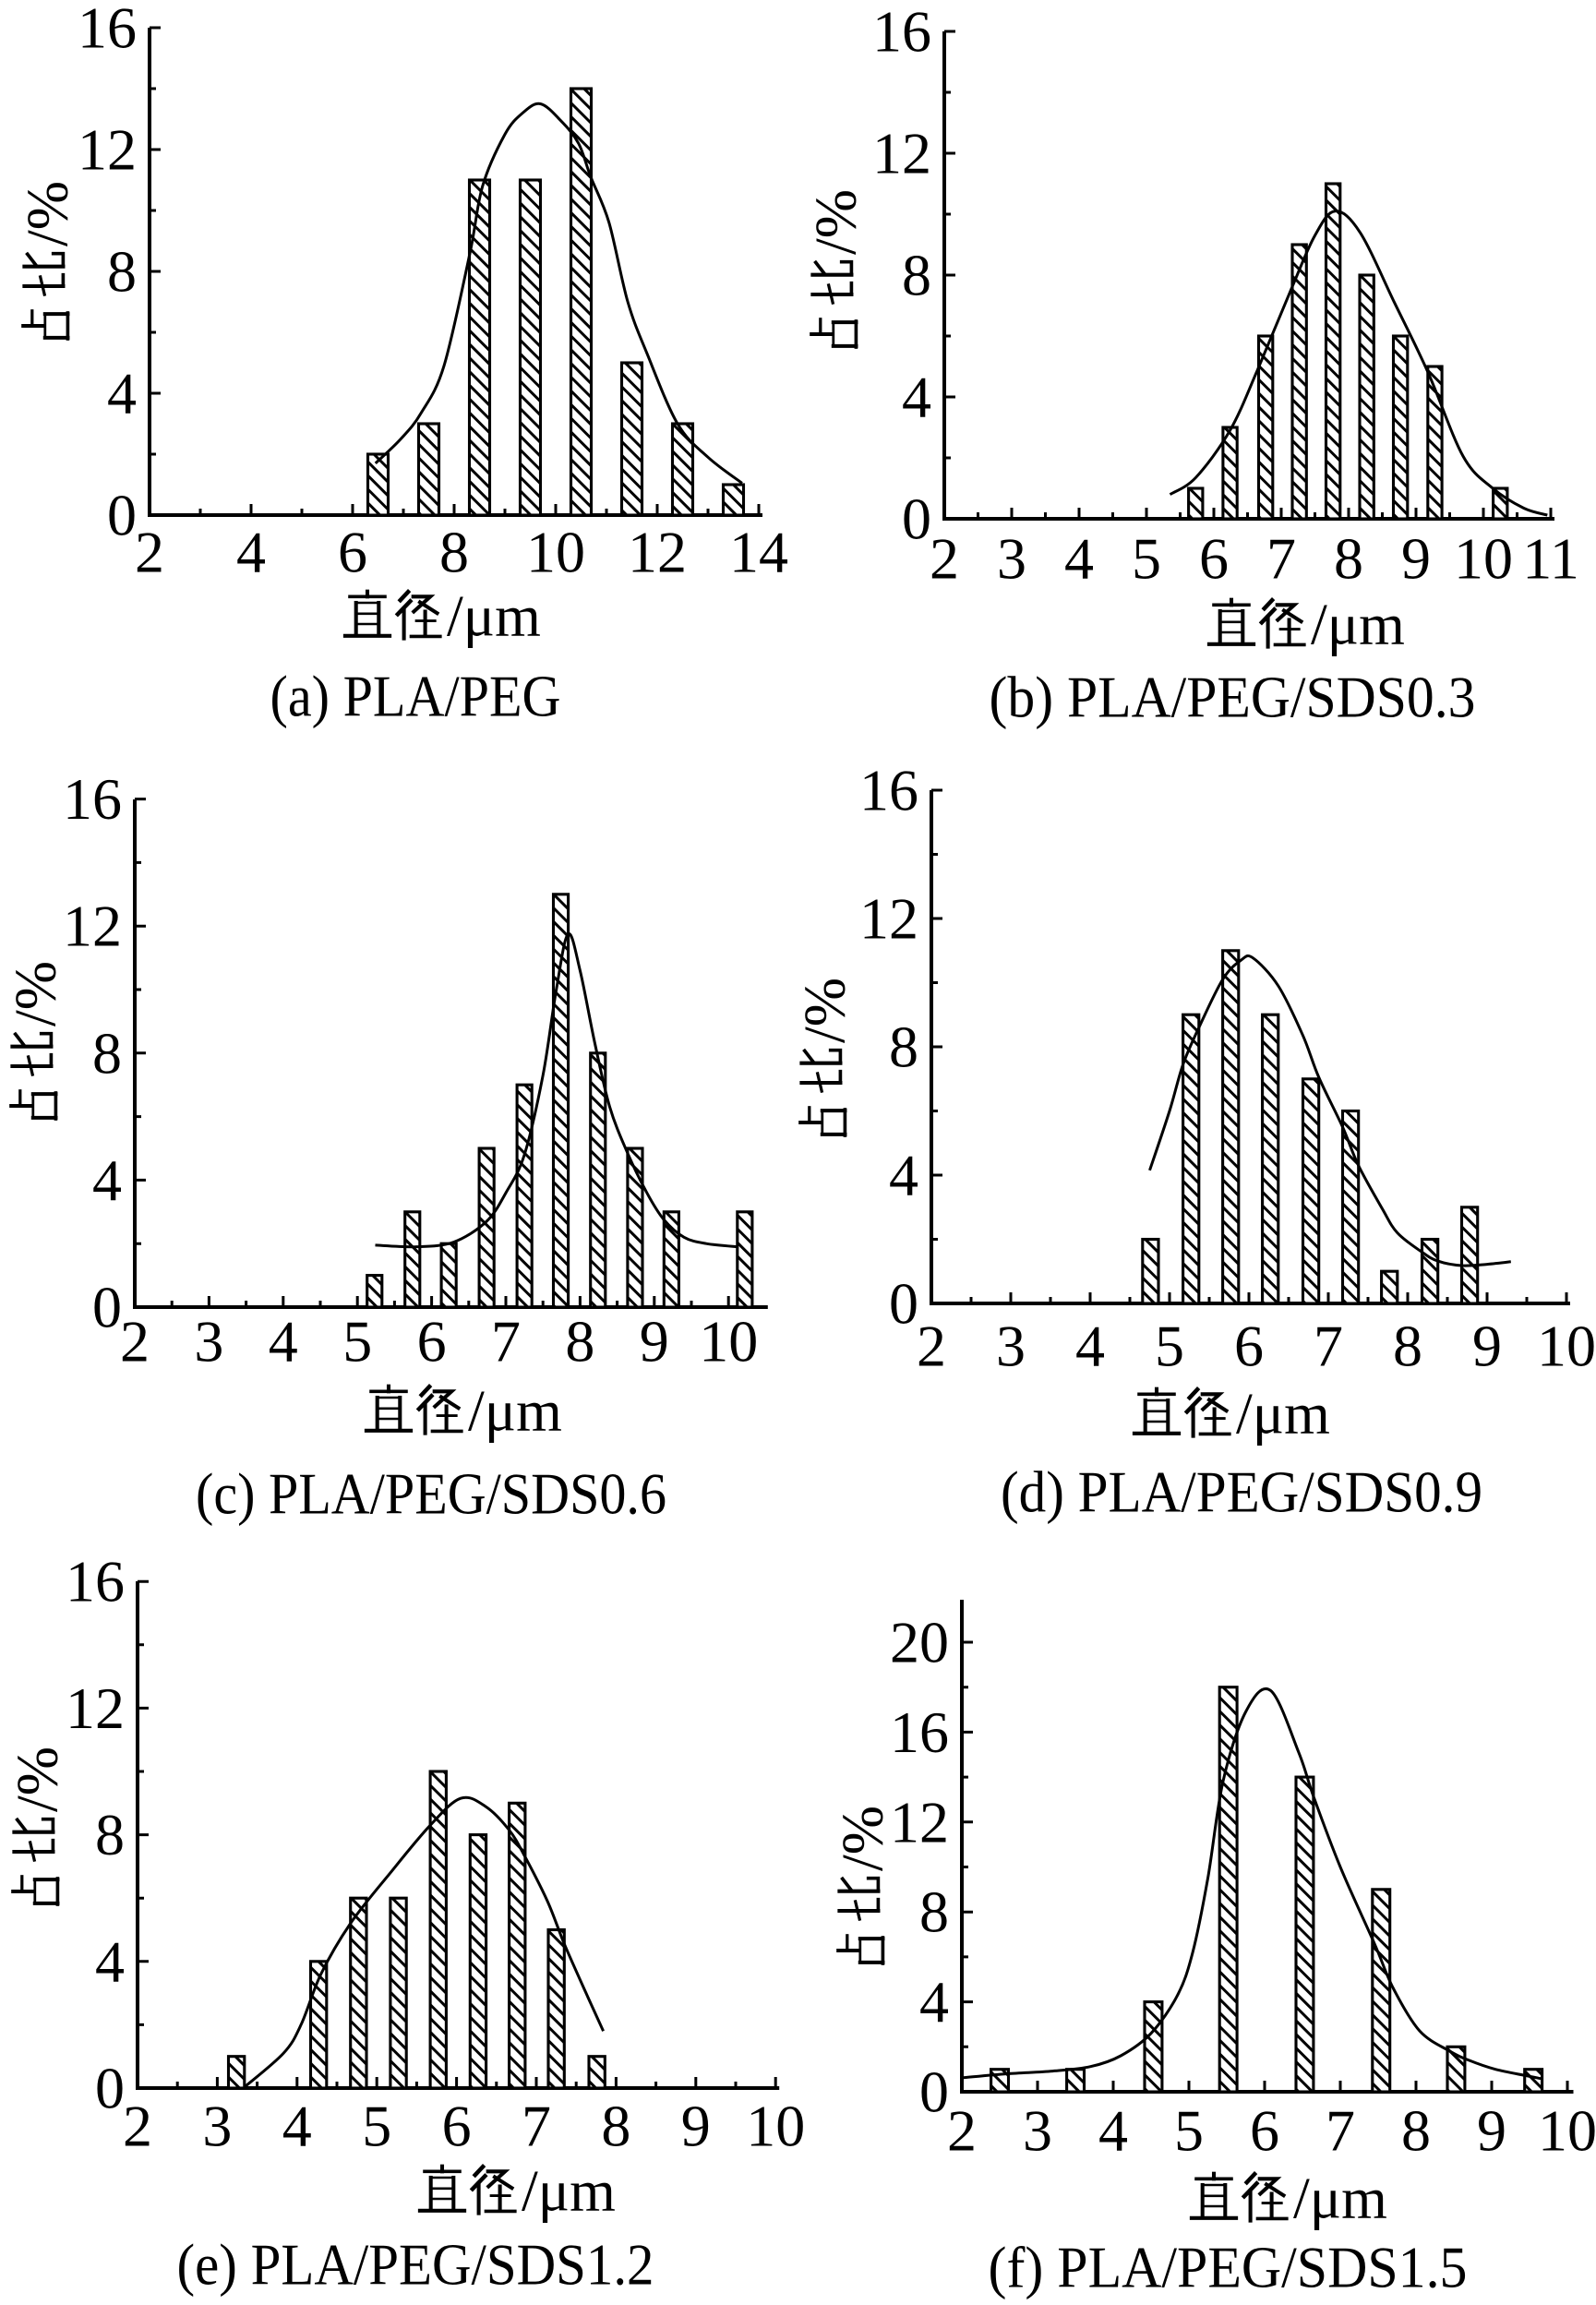  Describe the element at coordinates (431, 1494) in the screenshot. I see `svg-text: (c) PLA/PEG/SDS0.6` at that location.